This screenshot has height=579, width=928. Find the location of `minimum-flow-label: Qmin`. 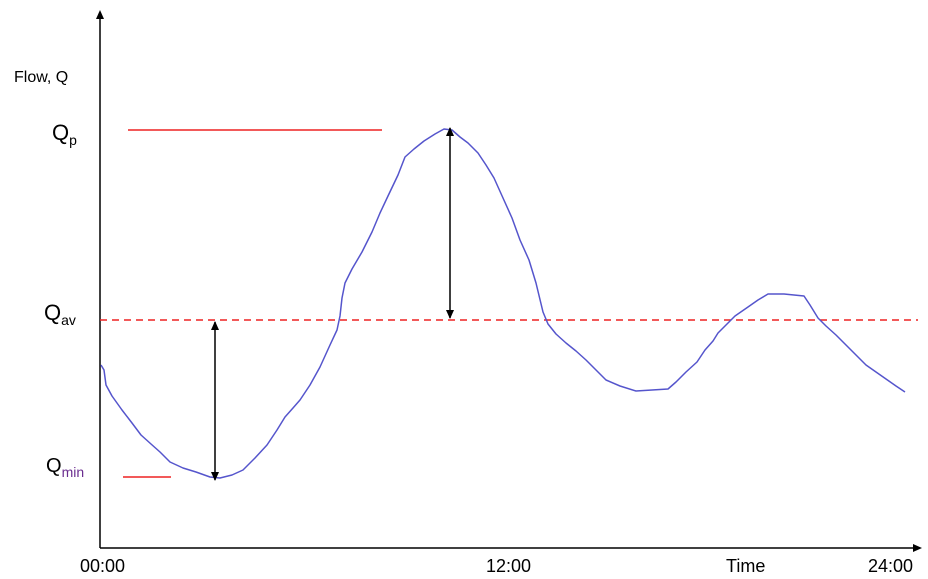

minimum-flow-label: Qmin is located at coordinates (65, 467).